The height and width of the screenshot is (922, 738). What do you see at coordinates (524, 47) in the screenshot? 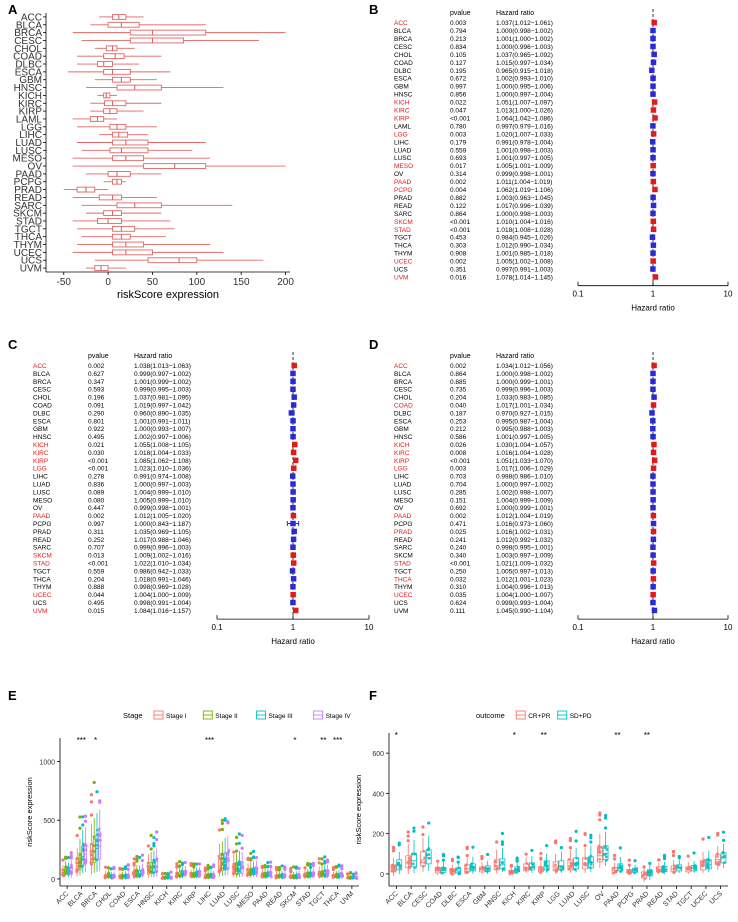
I see `row-hazard-ratio: 1.000(0.996−1.003)` at bounding box center [524, 47].